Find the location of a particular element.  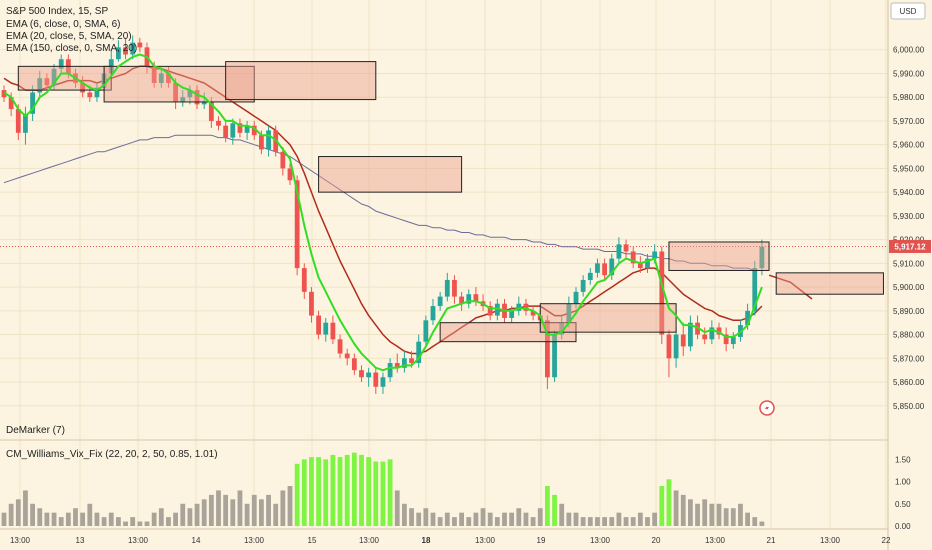

last-price-tag: 5,917.12 is located at coordinates (910, 246).